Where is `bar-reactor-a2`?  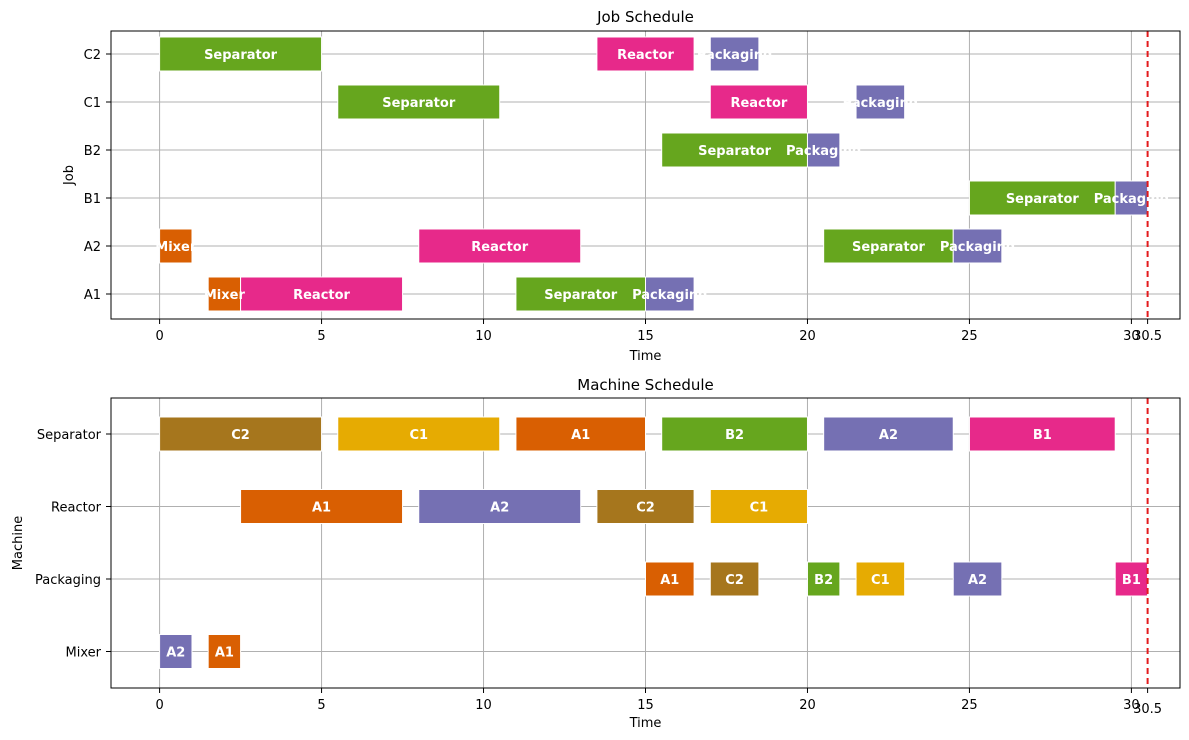 bar-reactor-a2 is located at coordinates (500, 506).